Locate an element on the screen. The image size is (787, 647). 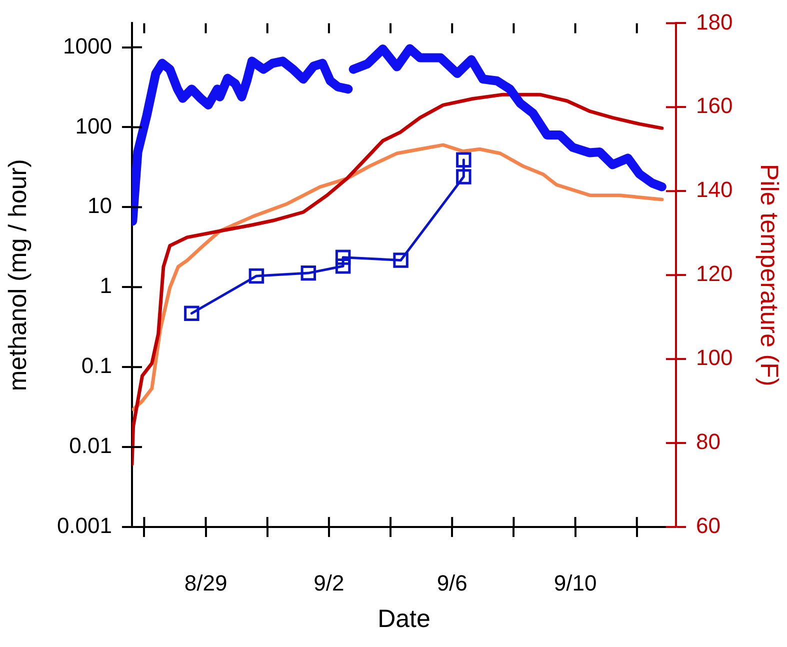
y-tick-label: 100 is located at coordinates (93, 125).